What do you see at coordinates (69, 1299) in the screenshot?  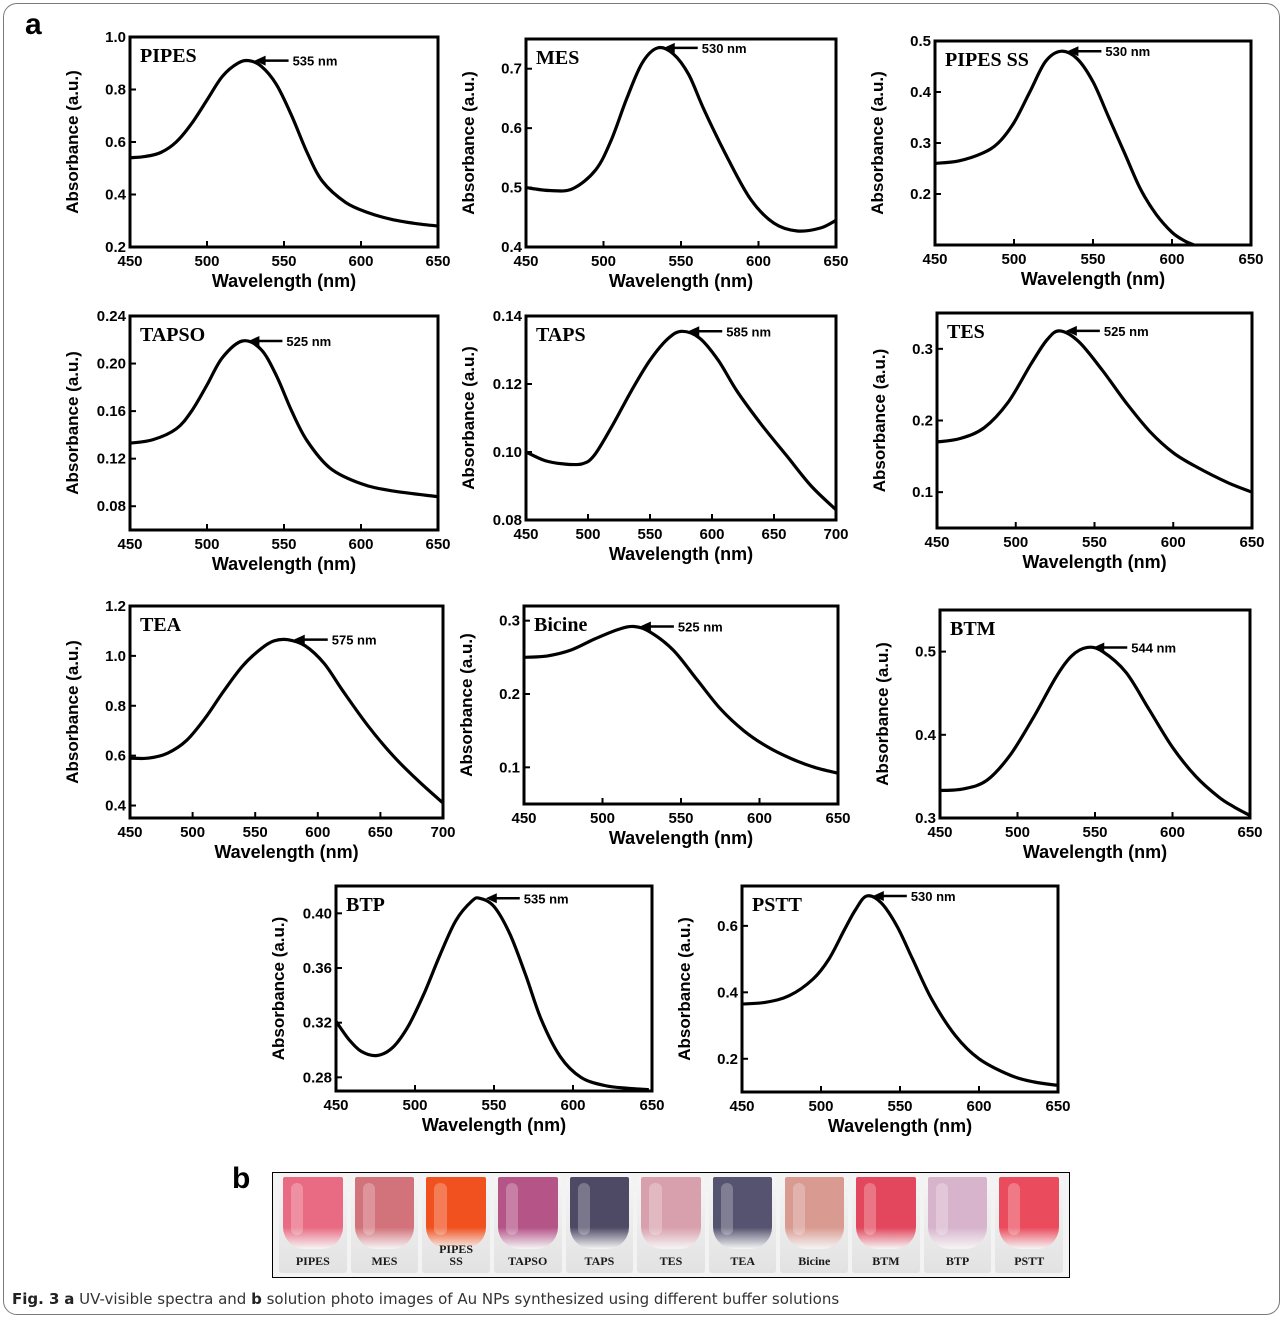 I see `caption-a-label: a` at bounding box center [69, 1299].